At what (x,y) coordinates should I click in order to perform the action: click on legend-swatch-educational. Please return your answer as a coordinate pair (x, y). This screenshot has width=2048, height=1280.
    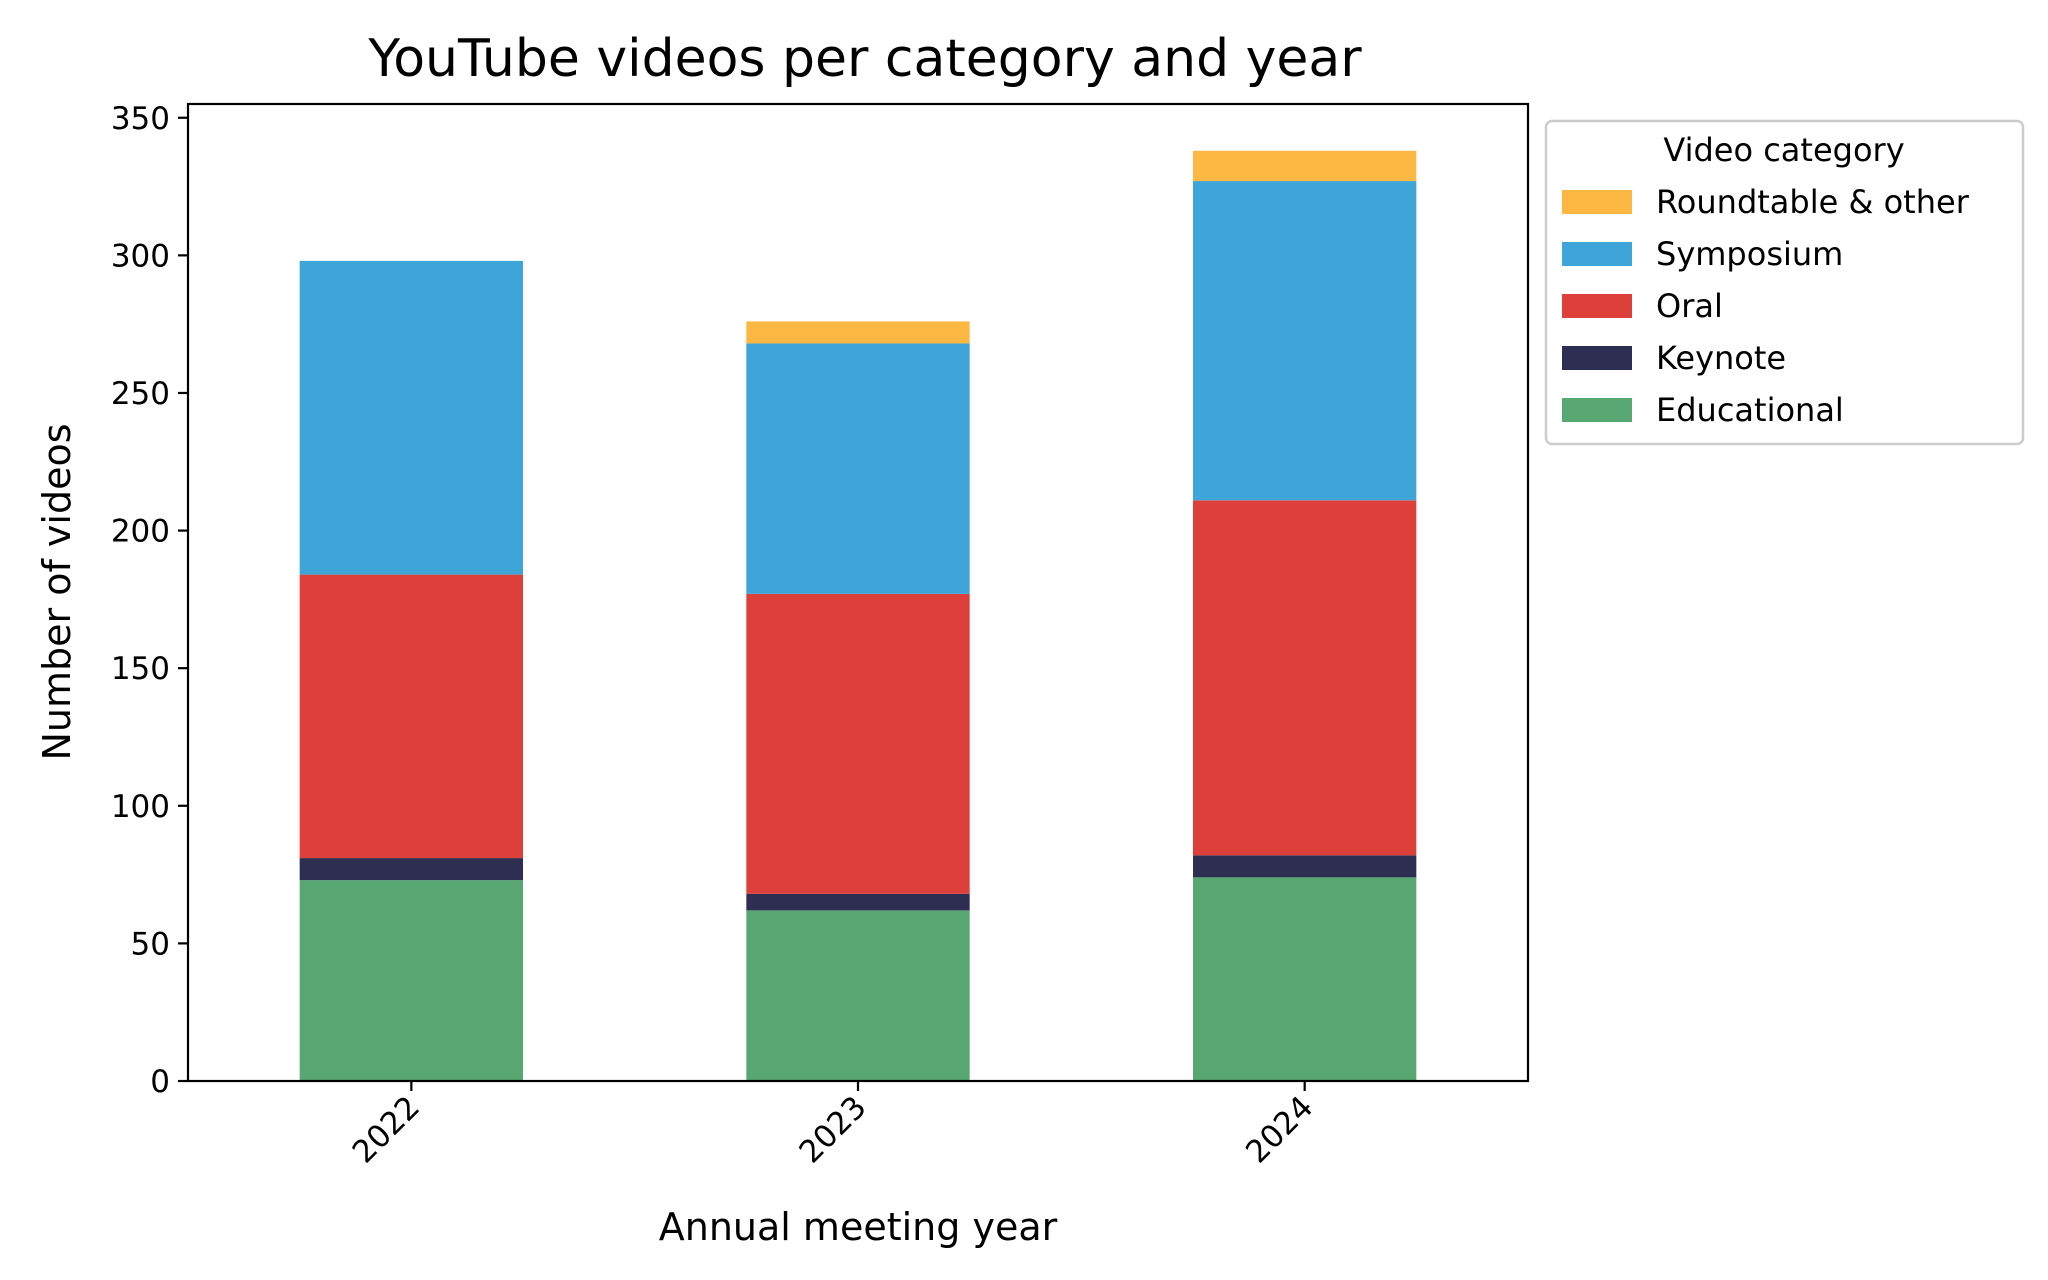
    Looking at the image, I should click on (1597, 410).